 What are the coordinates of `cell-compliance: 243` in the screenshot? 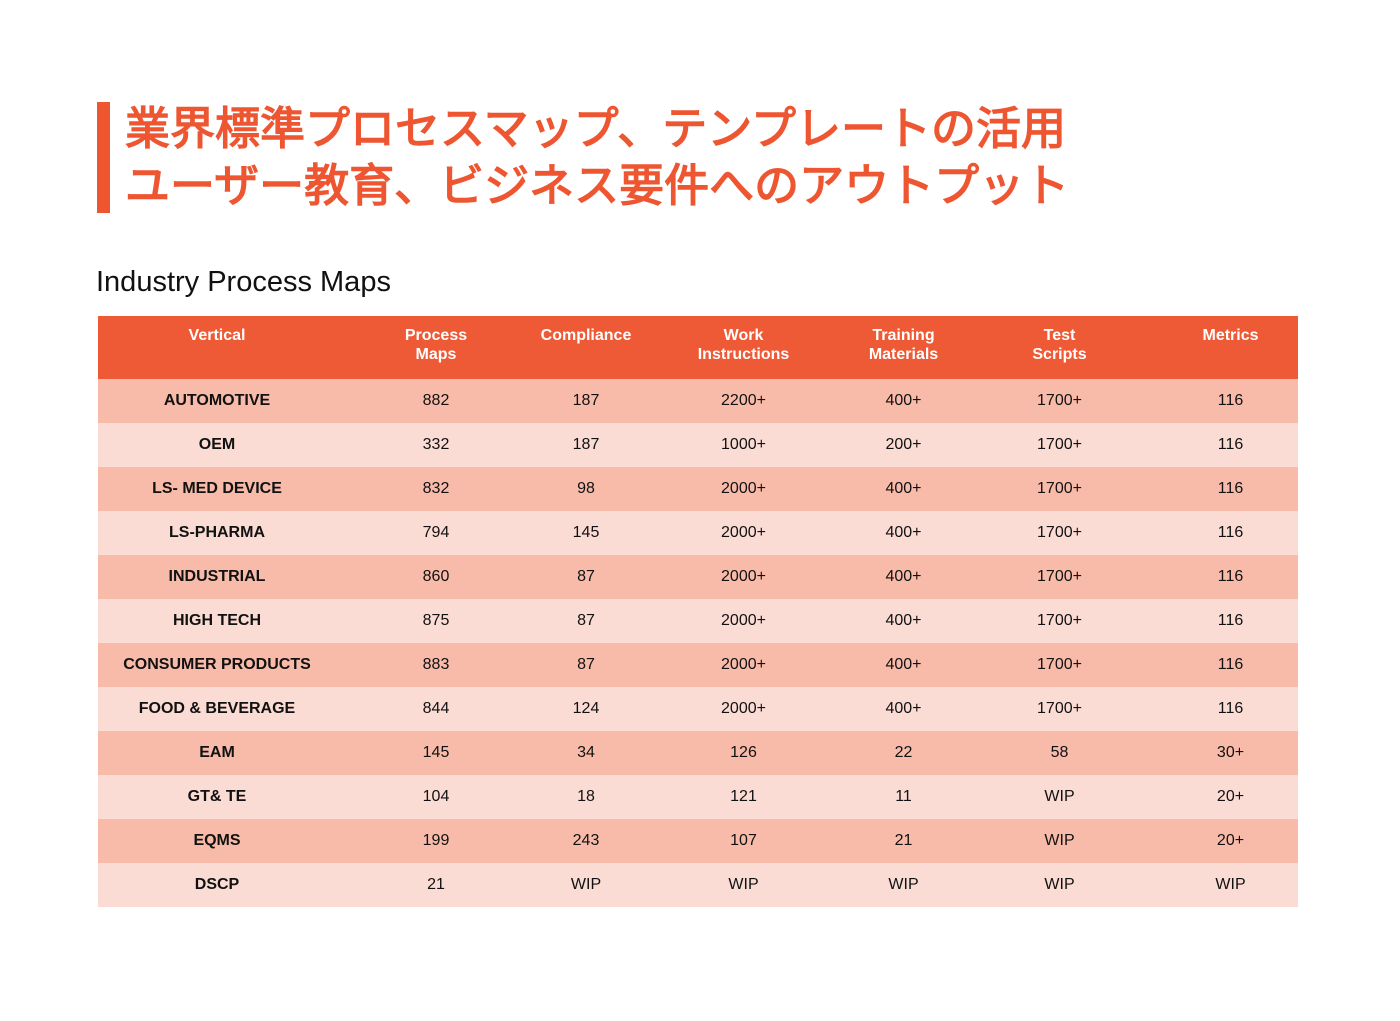 It's located at (586, 840).